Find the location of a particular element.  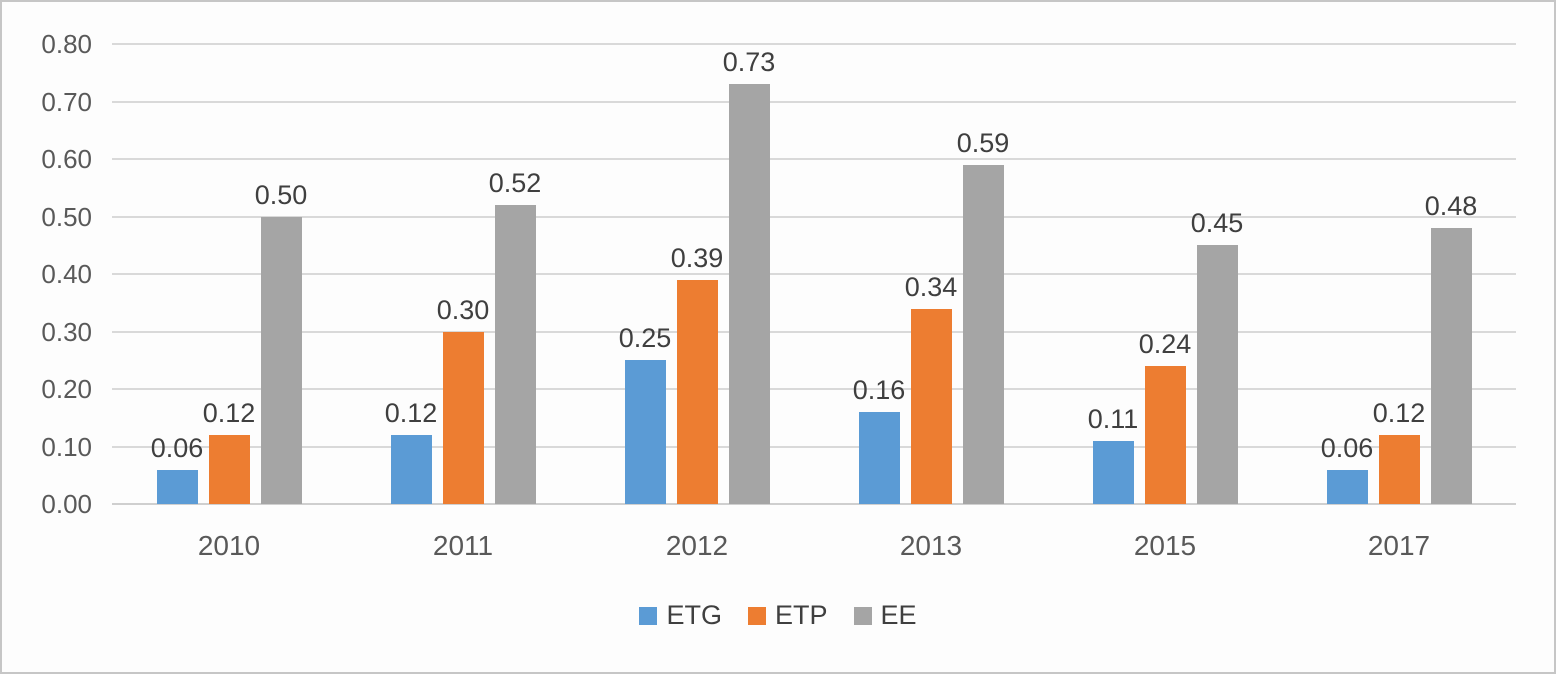

y-axis: 0.00 0.10 0.20 0.30 0.40 0.50 0.60 0.70 0.80 is located at coordinates (56, 274).